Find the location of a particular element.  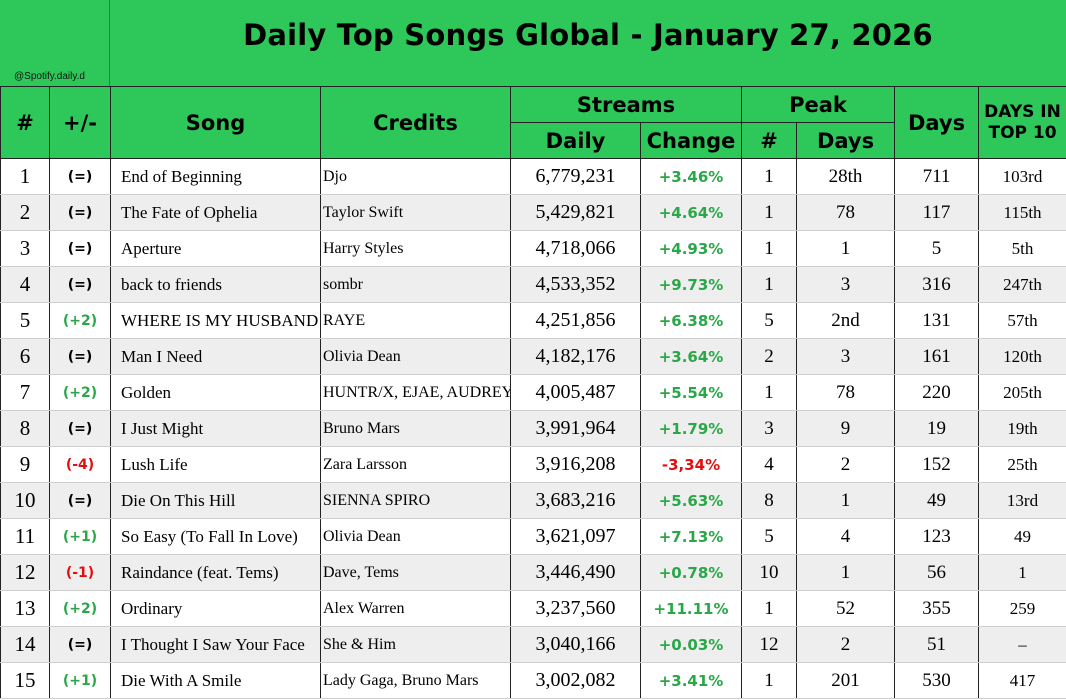

peak-days-cell: 78 is located at coordinates (846, 392).